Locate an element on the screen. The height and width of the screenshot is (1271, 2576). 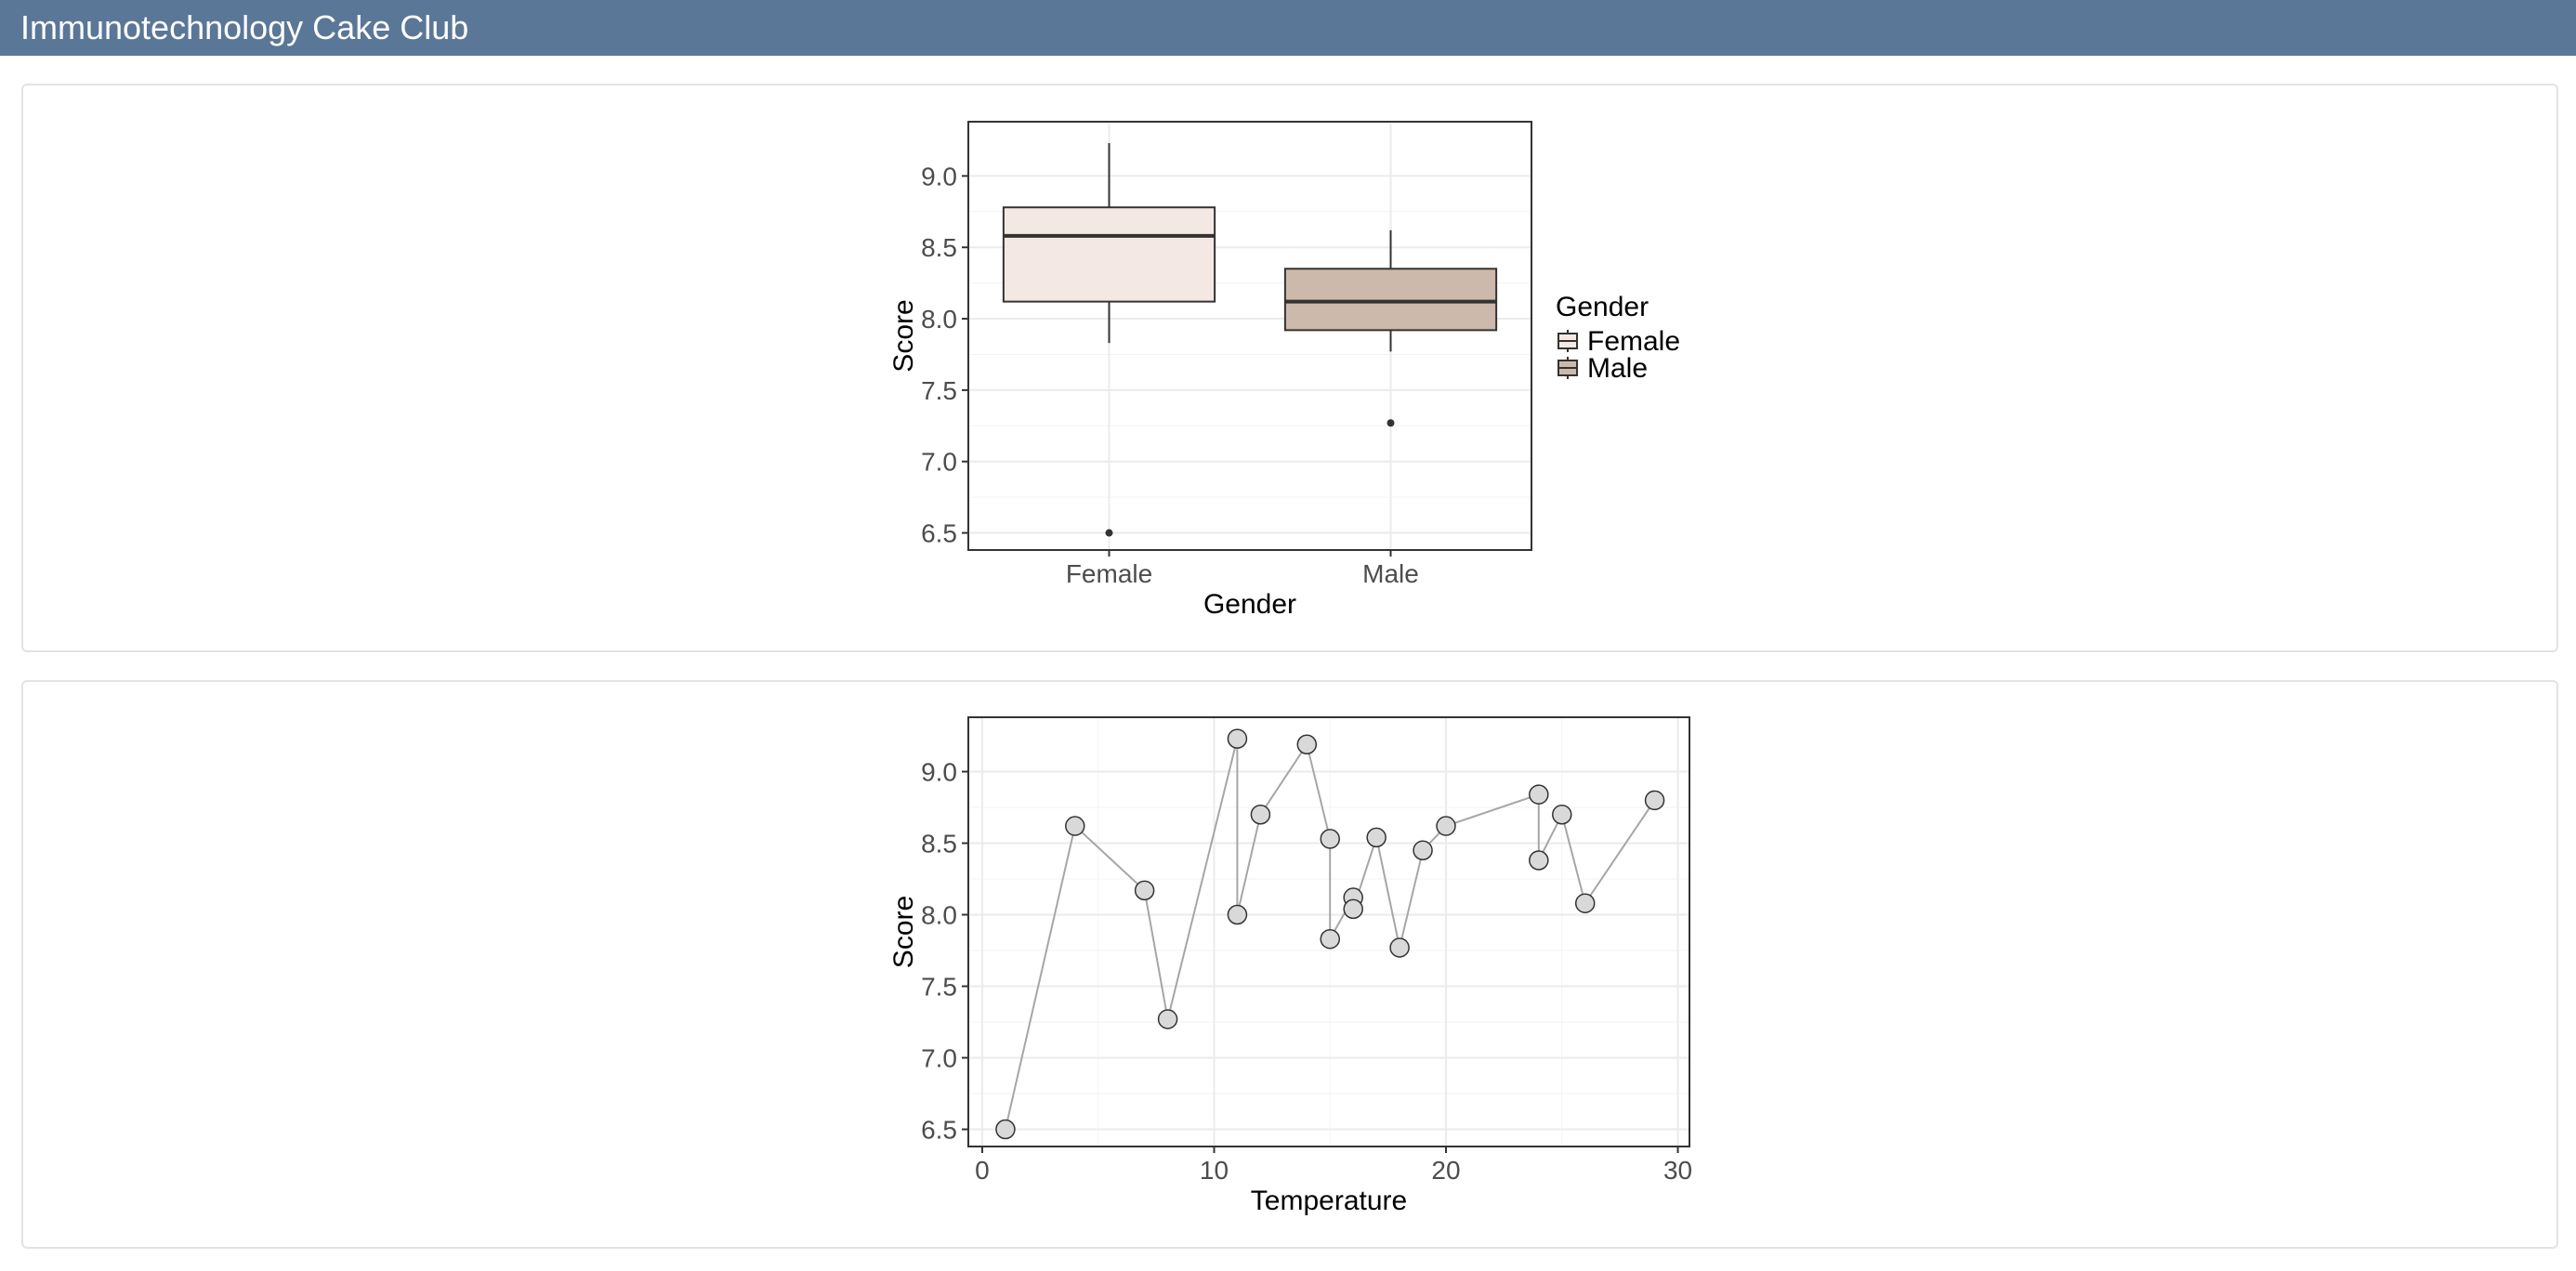
x-axis-title: Temperature is located at coordinates (1329, 1201).